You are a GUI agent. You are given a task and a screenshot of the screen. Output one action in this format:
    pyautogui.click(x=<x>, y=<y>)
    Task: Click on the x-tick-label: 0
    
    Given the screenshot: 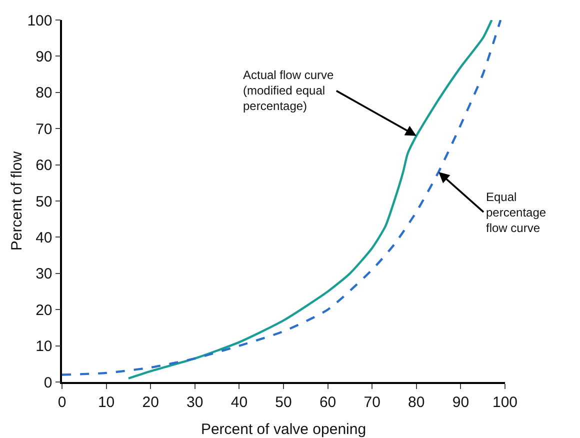 What is the action you would take?
    pyautogui.click(x=62, y=402)
    